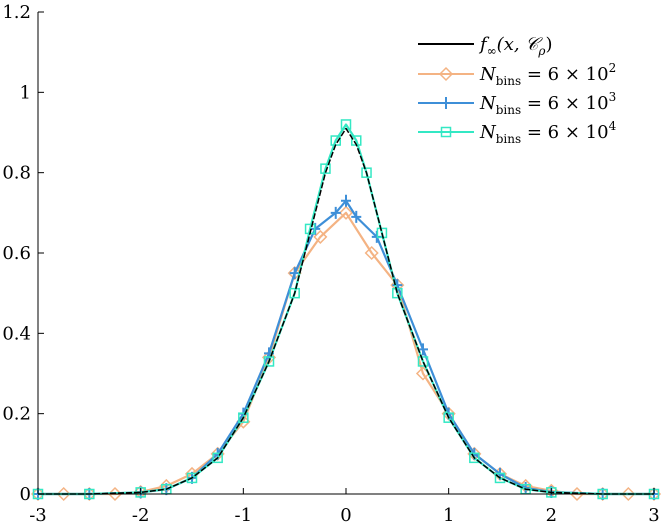 This screenshot has width=664, height=530. Describe the element at coordinates (141, 515) in the screenshot. I see `x-tick-label: -2` at that location.